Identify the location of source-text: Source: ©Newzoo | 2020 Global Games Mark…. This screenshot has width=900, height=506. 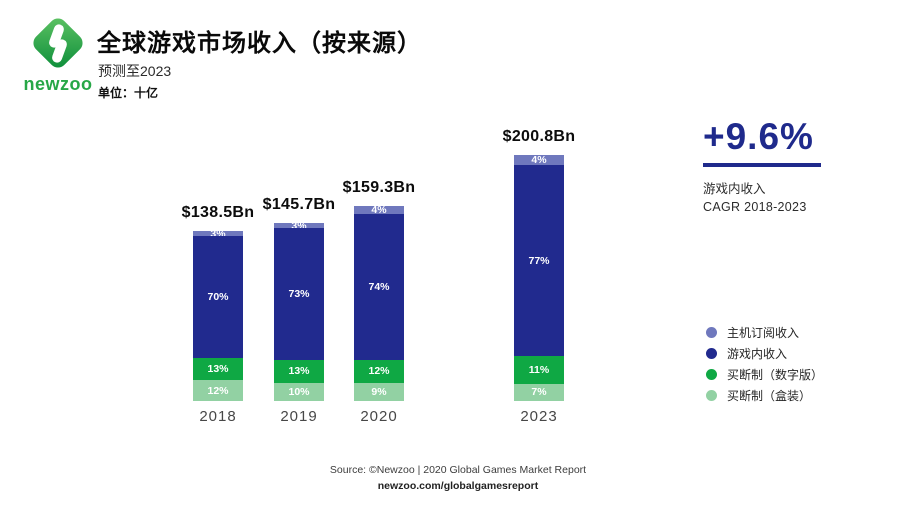
(458, 470).